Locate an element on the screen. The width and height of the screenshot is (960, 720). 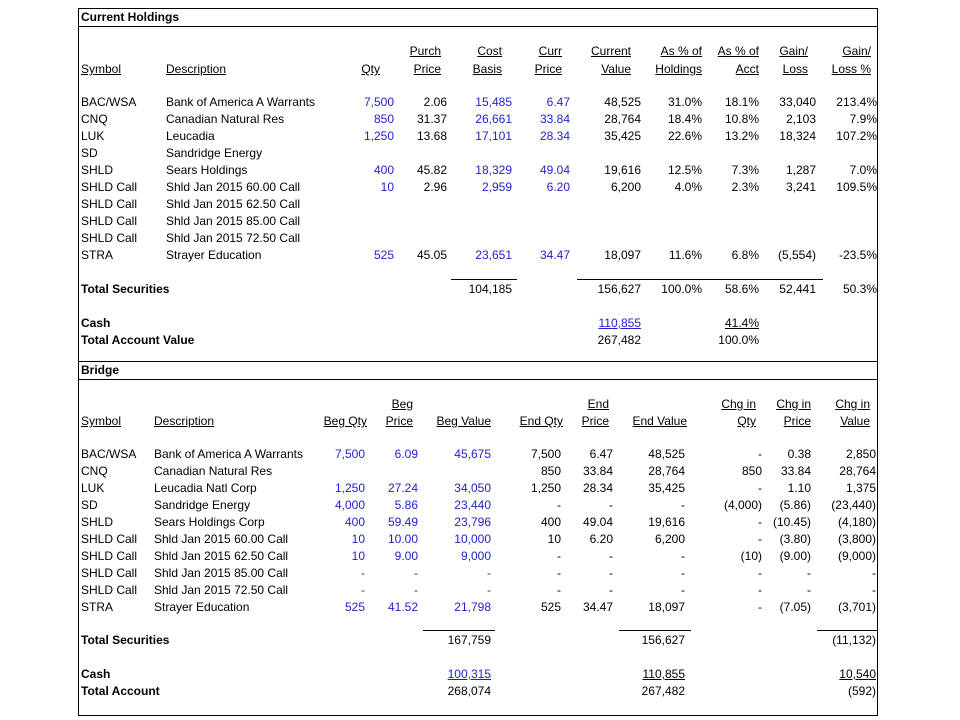
holdings-cell-symbol: SHLD Call is located at coordinates (109, 204).